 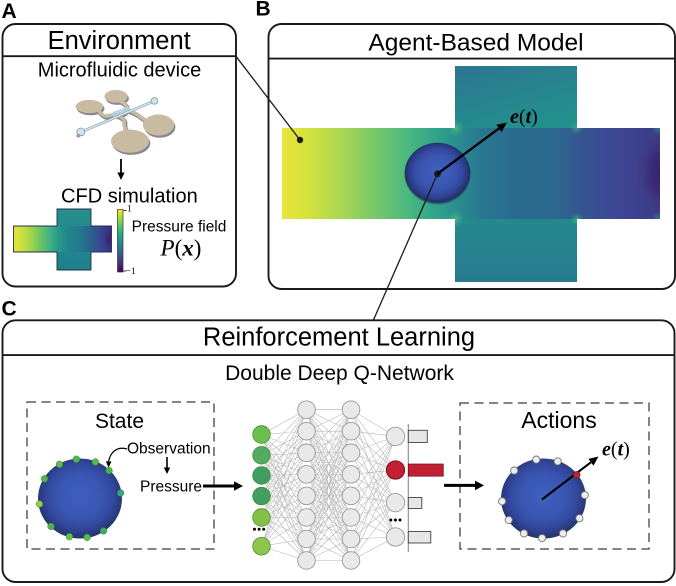 I want to click on svg-text: Environment, so click(x=119, y=41).